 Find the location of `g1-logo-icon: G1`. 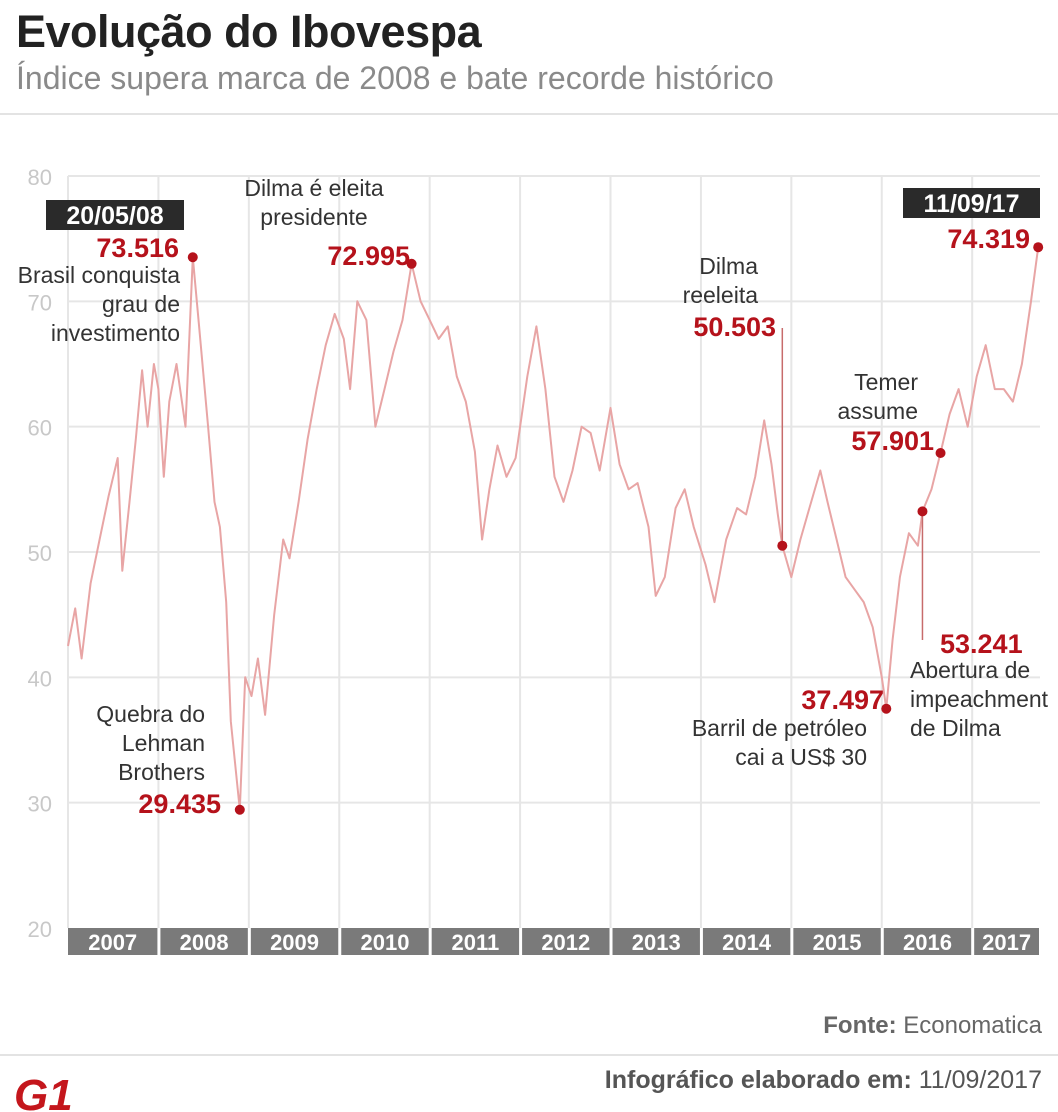

g1-logo-icon: G1 is located at coordinates (43, 1092).